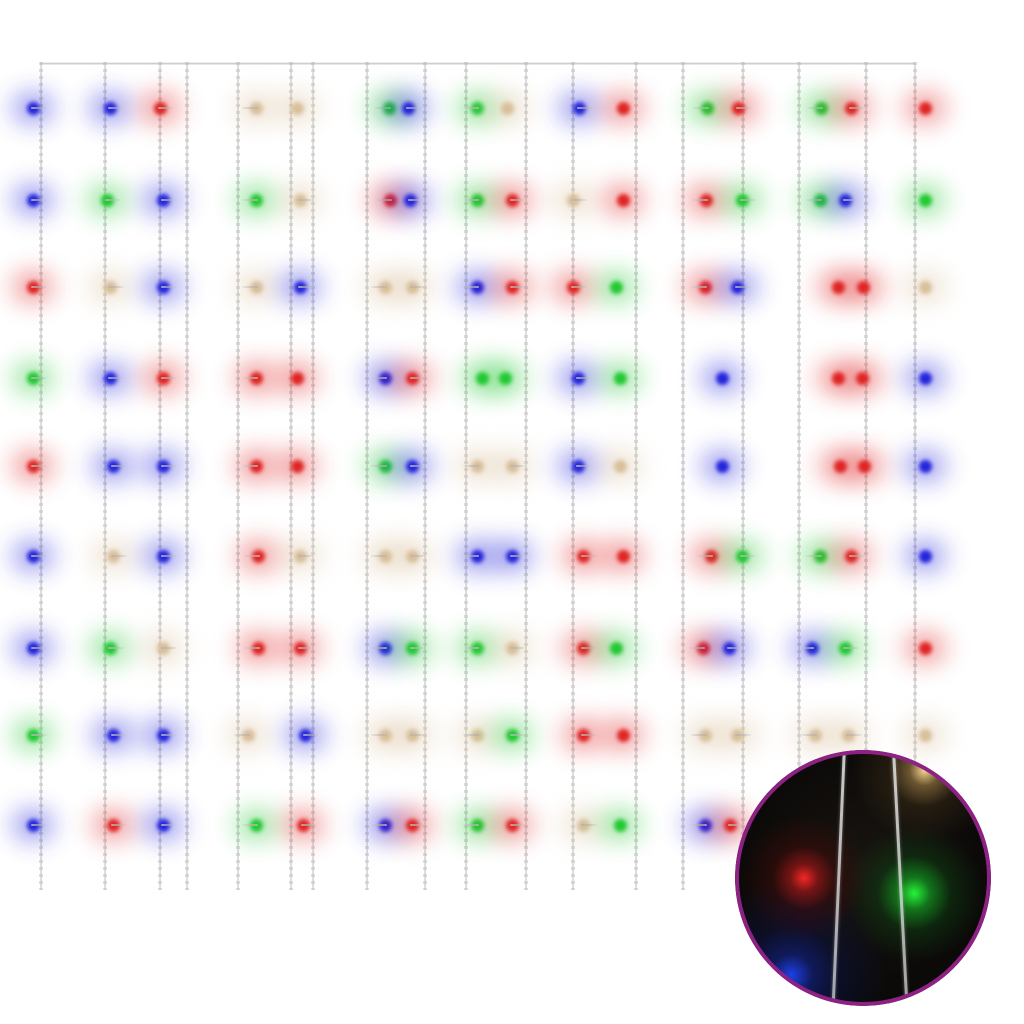 The image size is (1024, 1024). What do you see at coordinates (863, 878) in the screenshot?
I see `magnified-detail-inset` at bounding box center [863, 878].